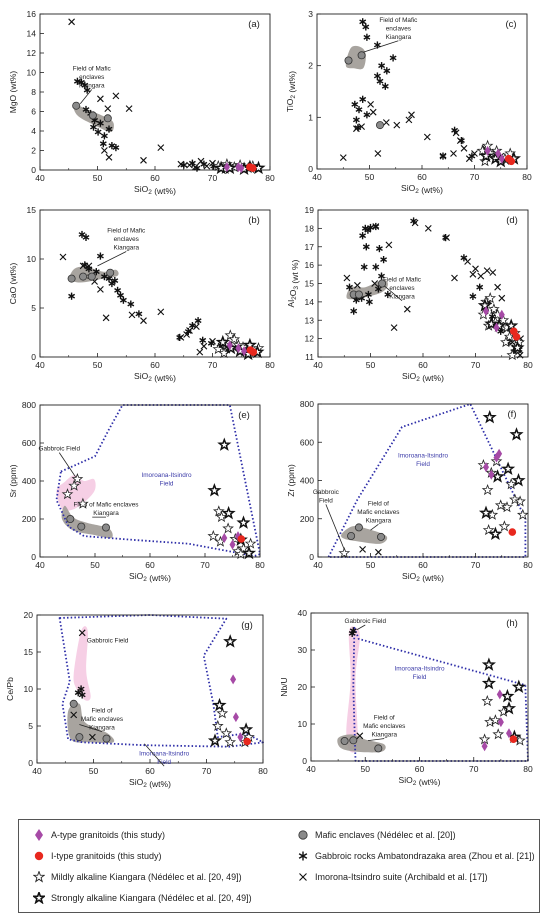 The height and width of the screenshot is (919, 550). I want to click on y-tick-label: 18, so click(310, 228).